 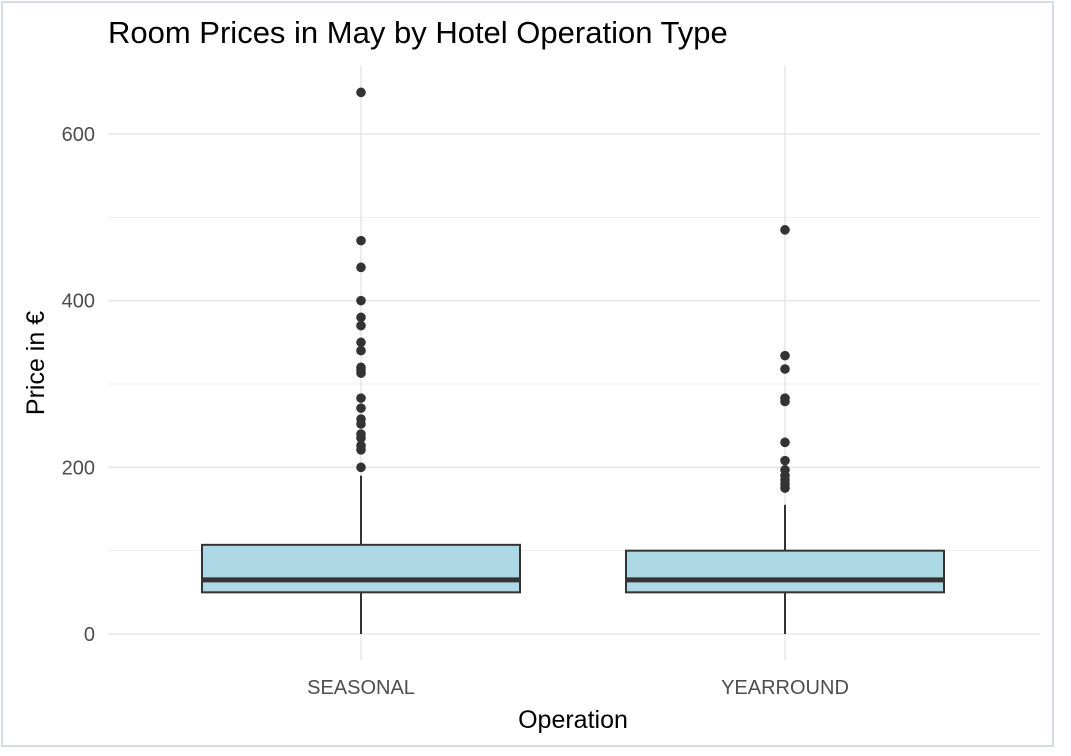 What do you see at coordinates (578, 688) in the screenshot?
I see `x-axis-ticks: SEASONAL YEARROUND` at bounding box center [578, 688].